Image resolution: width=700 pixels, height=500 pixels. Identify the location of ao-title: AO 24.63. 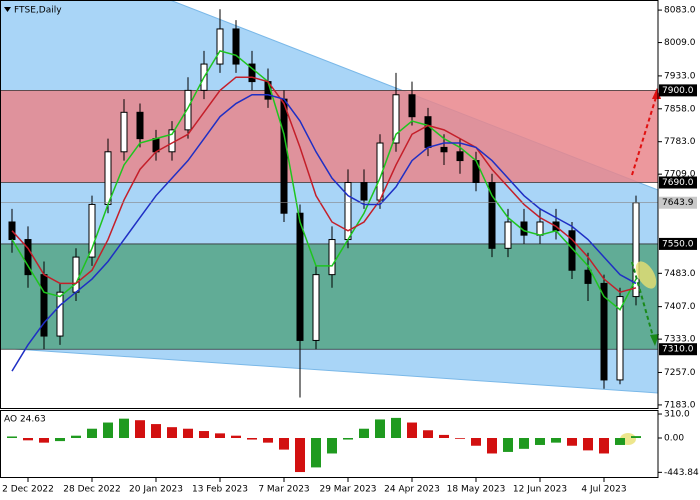
(25, 420).